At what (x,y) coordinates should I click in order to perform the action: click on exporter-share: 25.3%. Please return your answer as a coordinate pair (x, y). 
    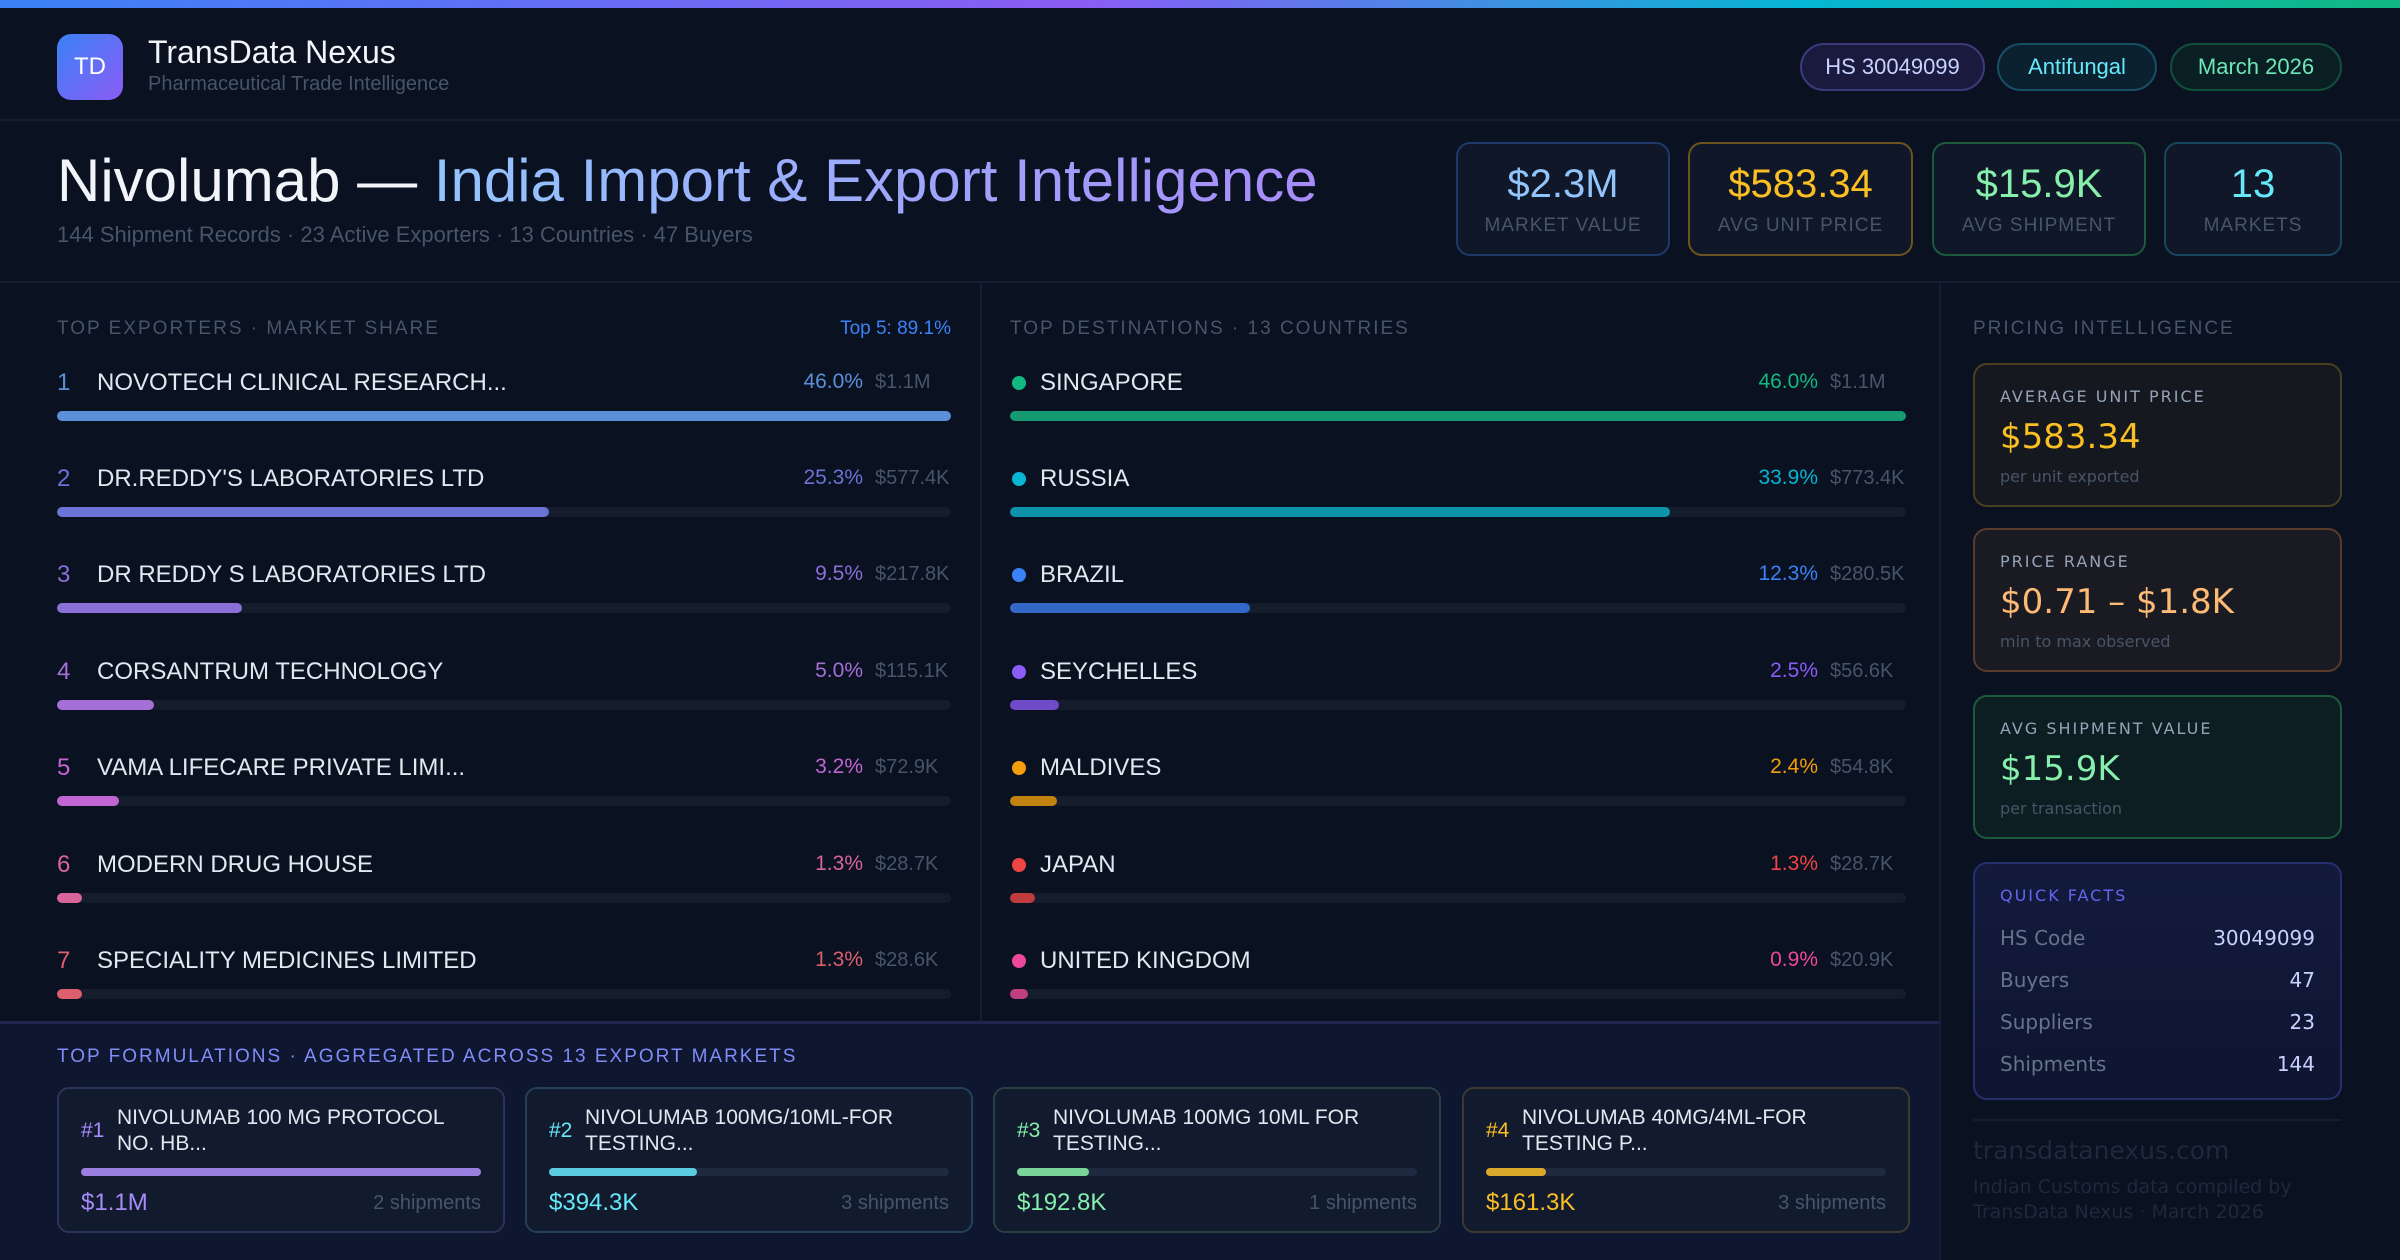
    Looking at the image, I should click on (833, 477).